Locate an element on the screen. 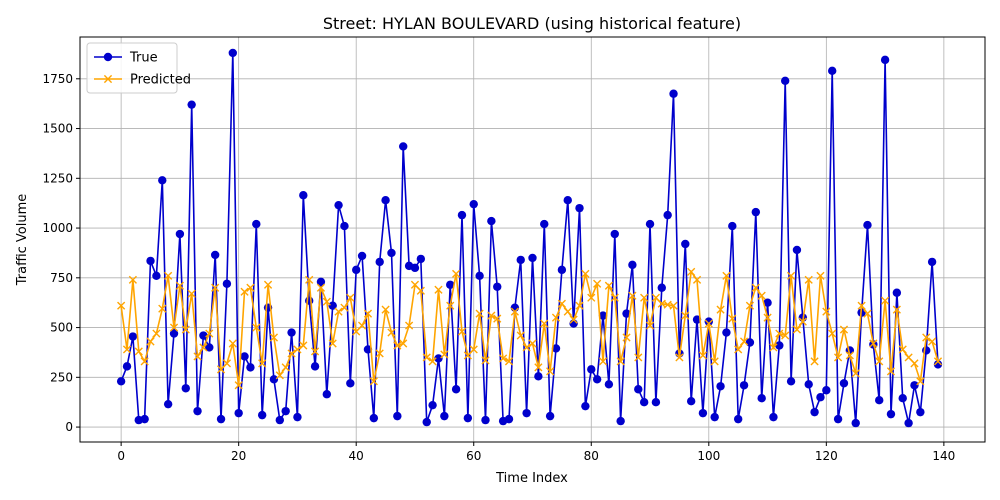 Image resolution: width=1000 pixels, height=500 pixels. legend-predicted-label: Predicted is located at coordinates (160, 80).